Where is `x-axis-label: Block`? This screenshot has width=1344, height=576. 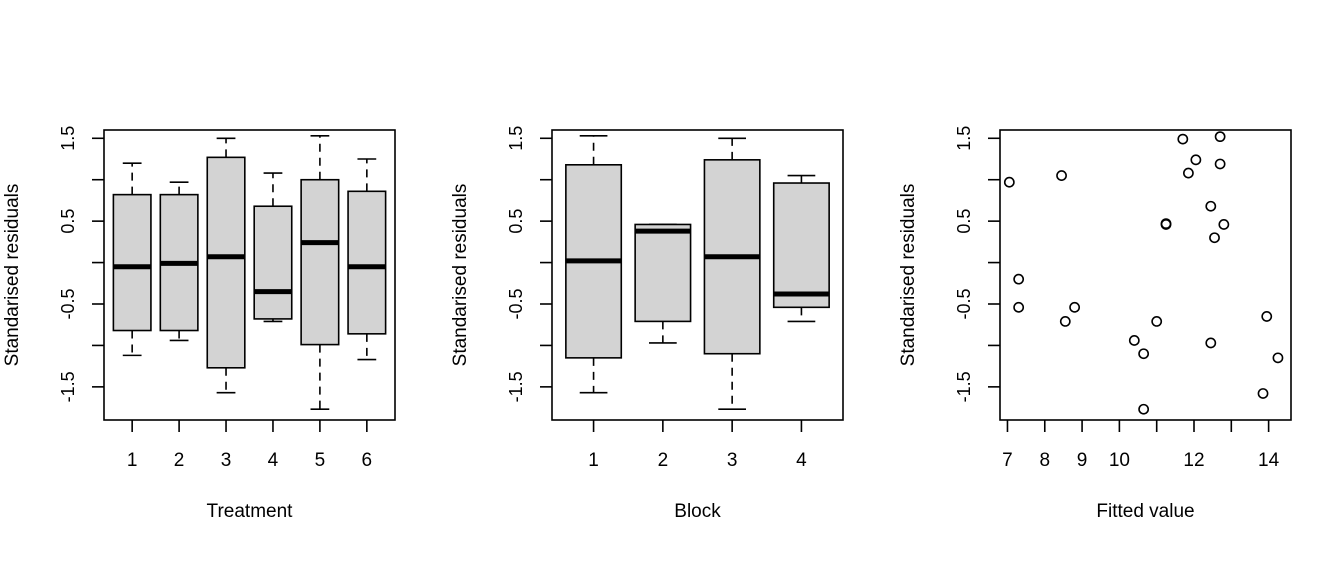
x-axis-label: Block is located at coordinates (697, 511).